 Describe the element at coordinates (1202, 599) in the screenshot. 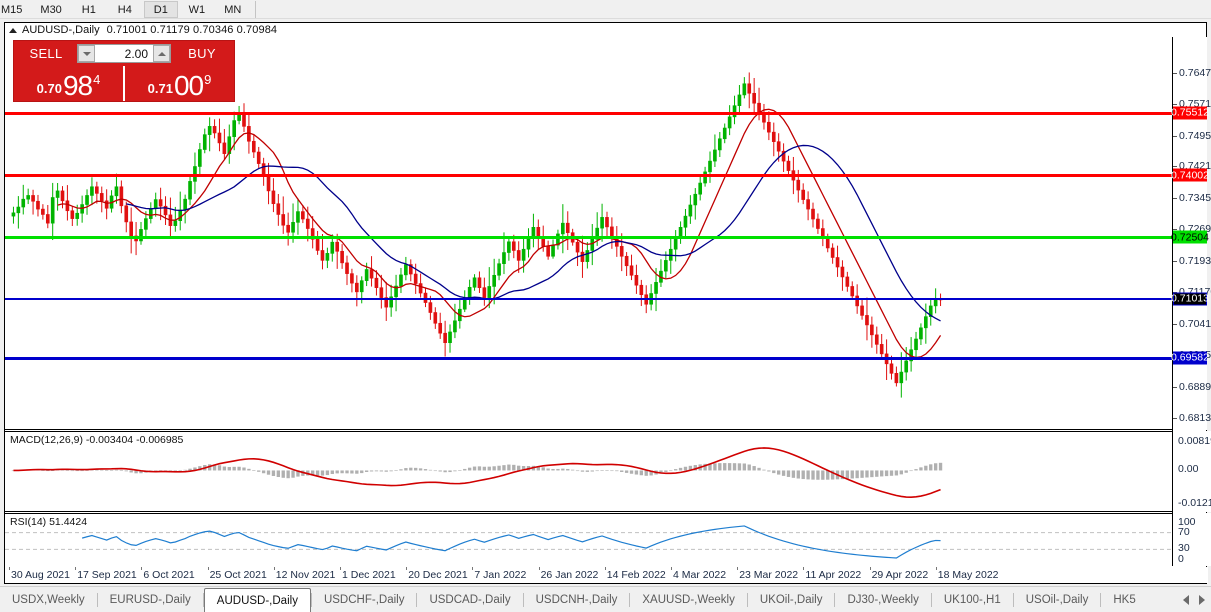

I see `scroll-right-icon` at that location.